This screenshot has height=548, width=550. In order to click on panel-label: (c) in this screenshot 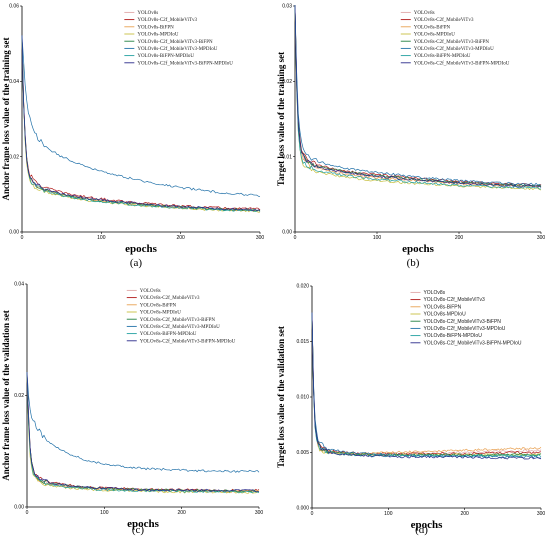, I will do `click(138, 530)`.